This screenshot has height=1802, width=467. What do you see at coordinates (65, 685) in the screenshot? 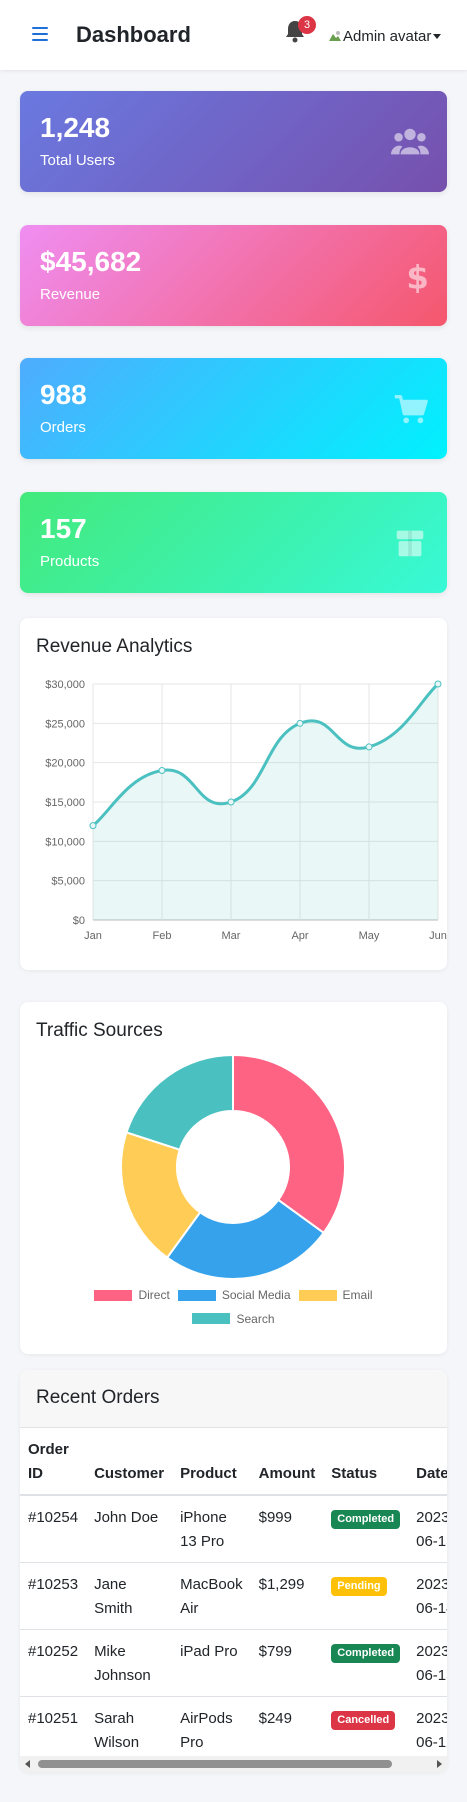
I see `y-tick-label: $30,000` at bounding box center [65, 685].